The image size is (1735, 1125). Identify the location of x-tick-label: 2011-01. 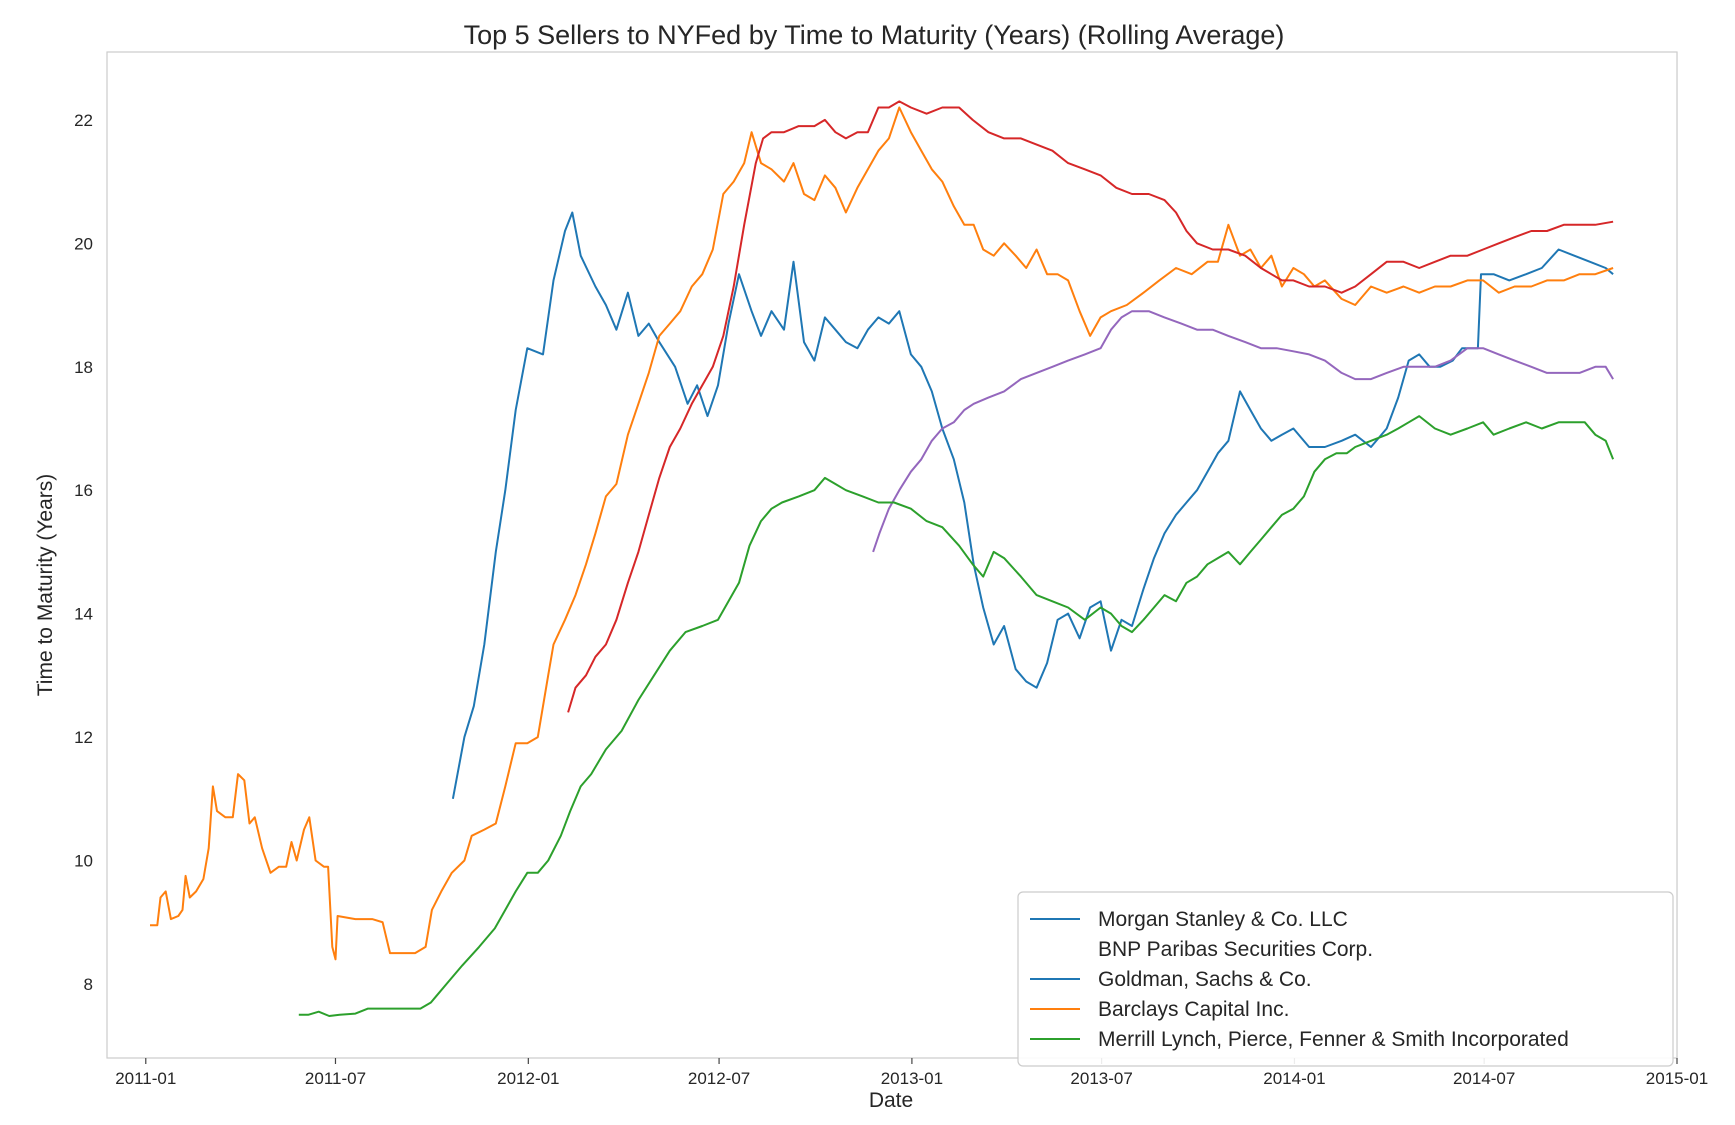
(145, 1078).